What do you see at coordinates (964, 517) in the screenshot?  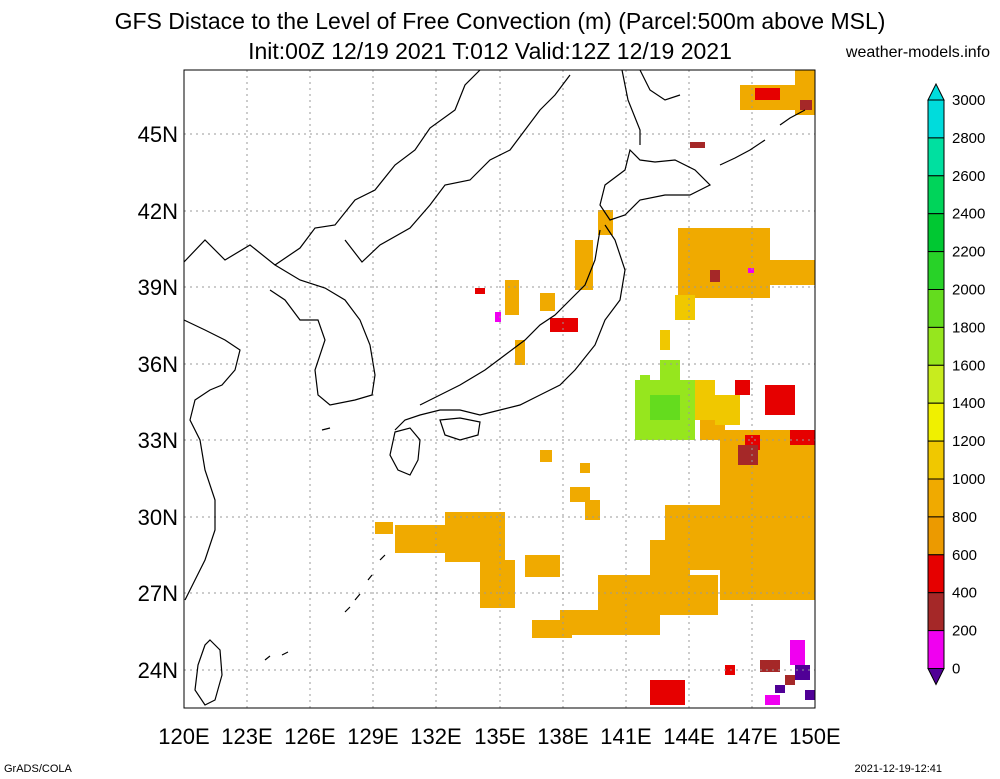 I see `colorbar-label: 800` at bounding box center [964, 517].